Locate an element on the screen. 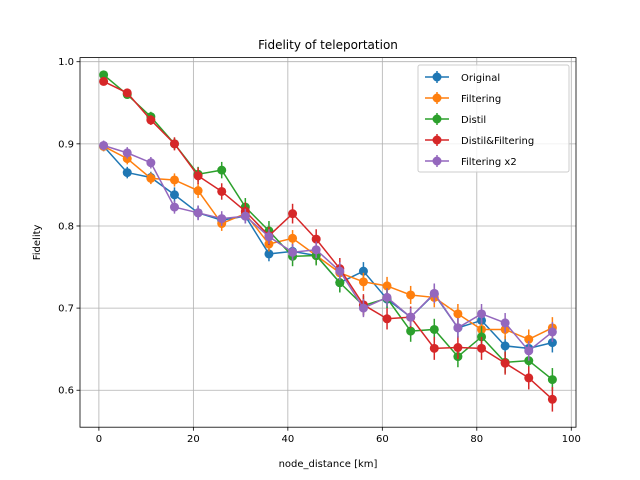 Image resolution: width=640 pixels, height=480 pixels. legend-label: Distil is located at coordinates (473, 120).